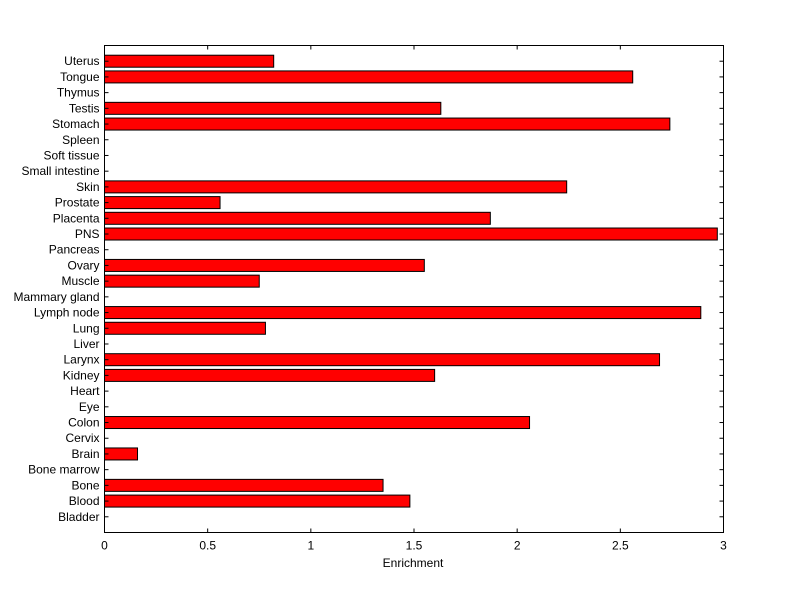 This screenshot has width=800, height=599. I want to click on y-tick-label: Soft tissue, so click(71, 155).